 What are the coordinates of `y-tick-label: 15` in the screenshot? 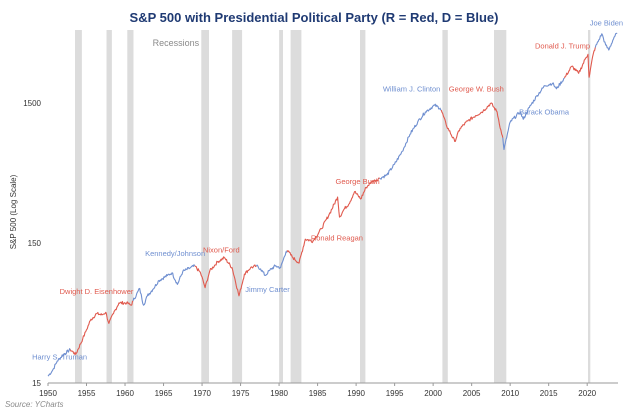 It's located at (36, 383).